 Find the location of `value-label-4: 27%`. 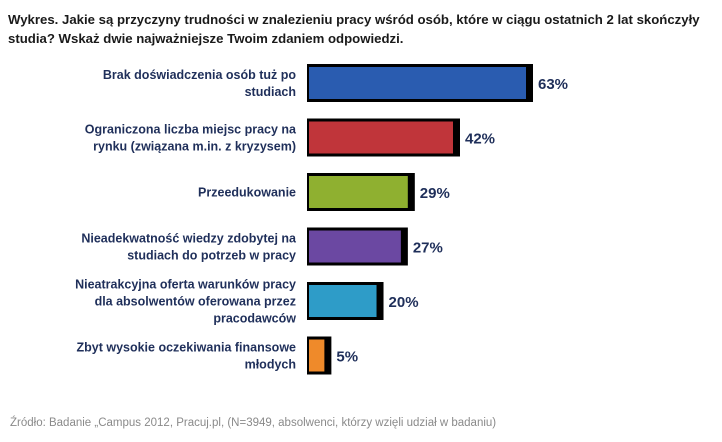

value-label-4: 27% is located at coordinates (428, 248).